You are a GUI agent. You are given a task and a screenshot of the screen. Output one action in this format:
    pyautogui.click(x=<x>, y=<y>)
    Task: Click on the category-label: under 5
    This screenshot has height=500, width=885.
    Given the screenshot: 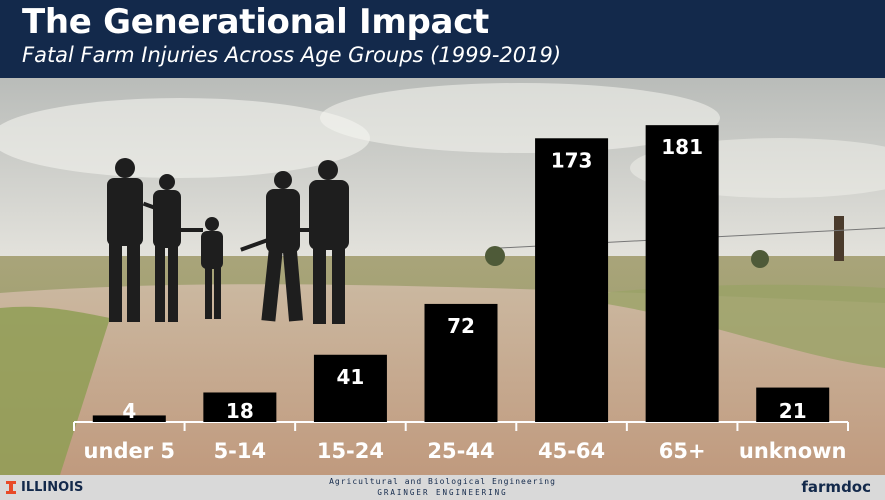 What is the action you would take?
    pyautogui.click(x=129, y=451)
    